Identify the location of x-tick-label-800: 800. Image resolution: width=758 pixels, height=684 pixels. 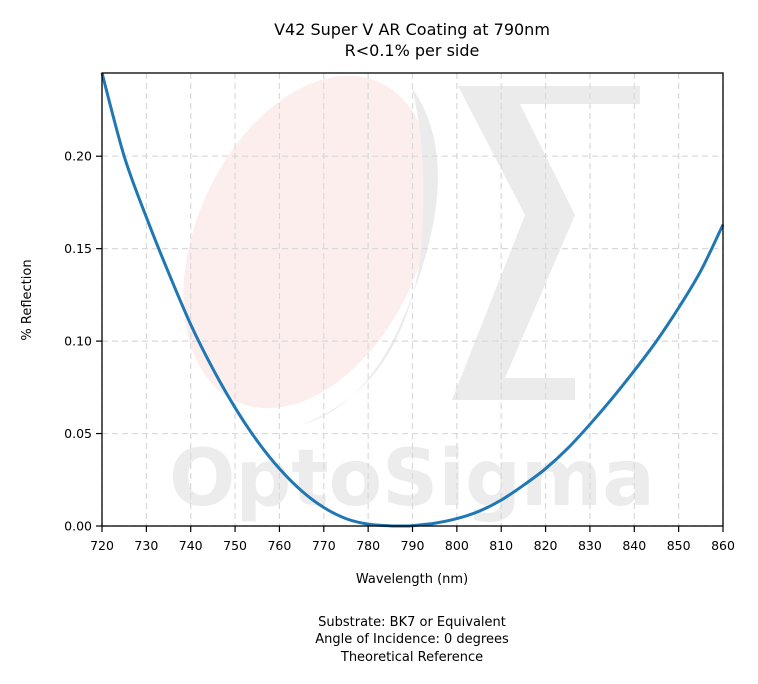
(457, 545).